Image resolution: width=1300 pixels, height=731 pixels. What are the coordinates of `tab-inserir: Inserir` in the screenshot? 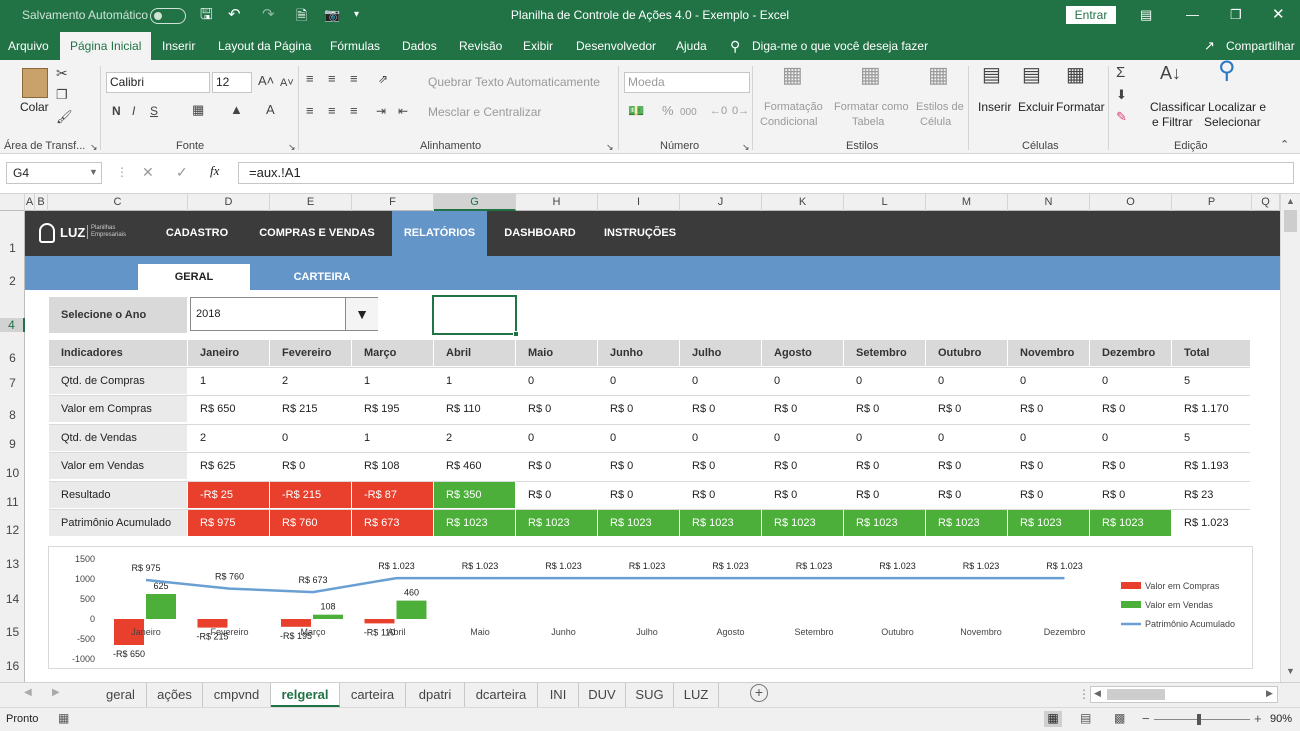 It's located at (179, 46).